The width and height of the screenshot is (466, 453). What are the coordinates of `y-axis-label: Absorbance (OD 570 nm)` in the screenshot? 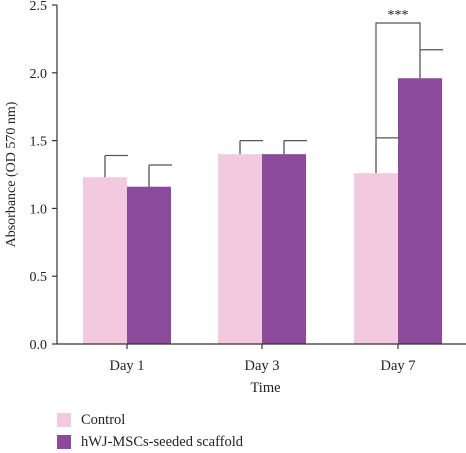 It's located at (11, 174).